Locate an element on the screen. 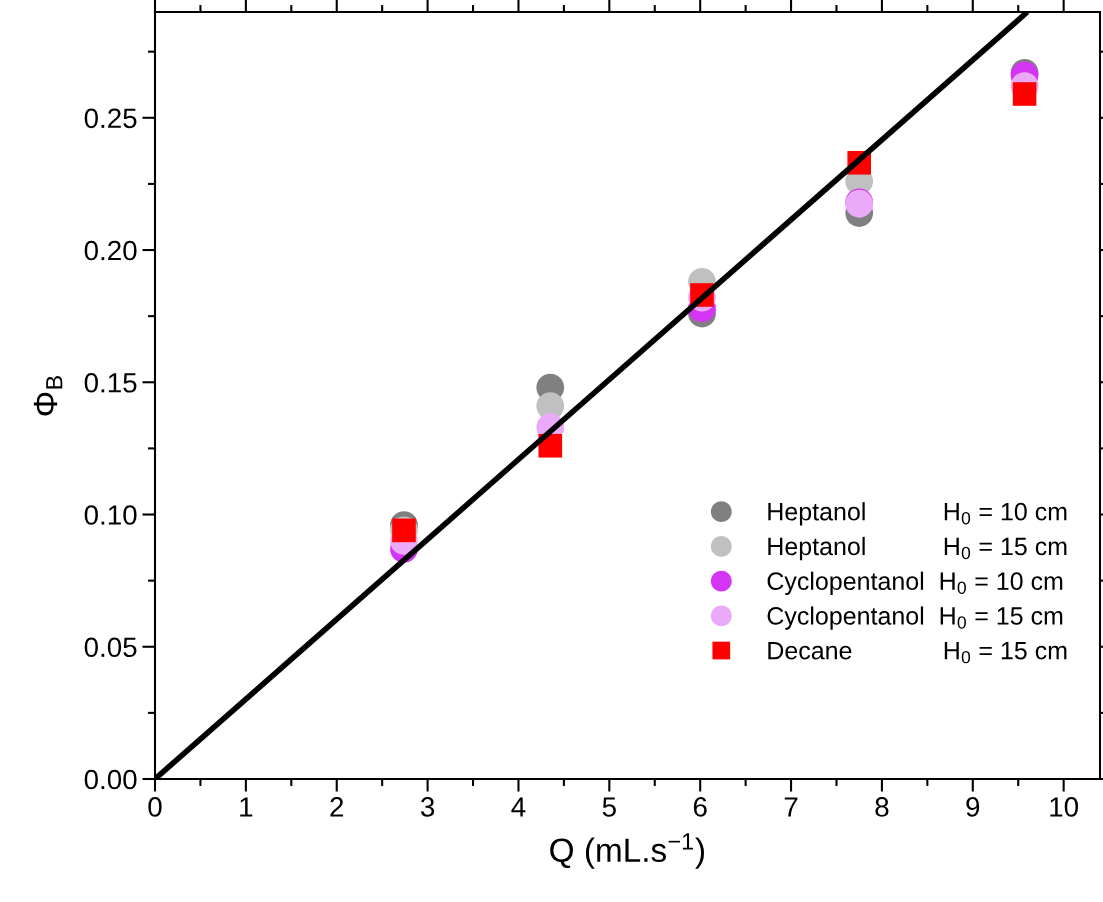 The image size is (1103, 902). legend-label: Heptanol H$_{0}$ = 10 cm is located at coordinates (917, 514).